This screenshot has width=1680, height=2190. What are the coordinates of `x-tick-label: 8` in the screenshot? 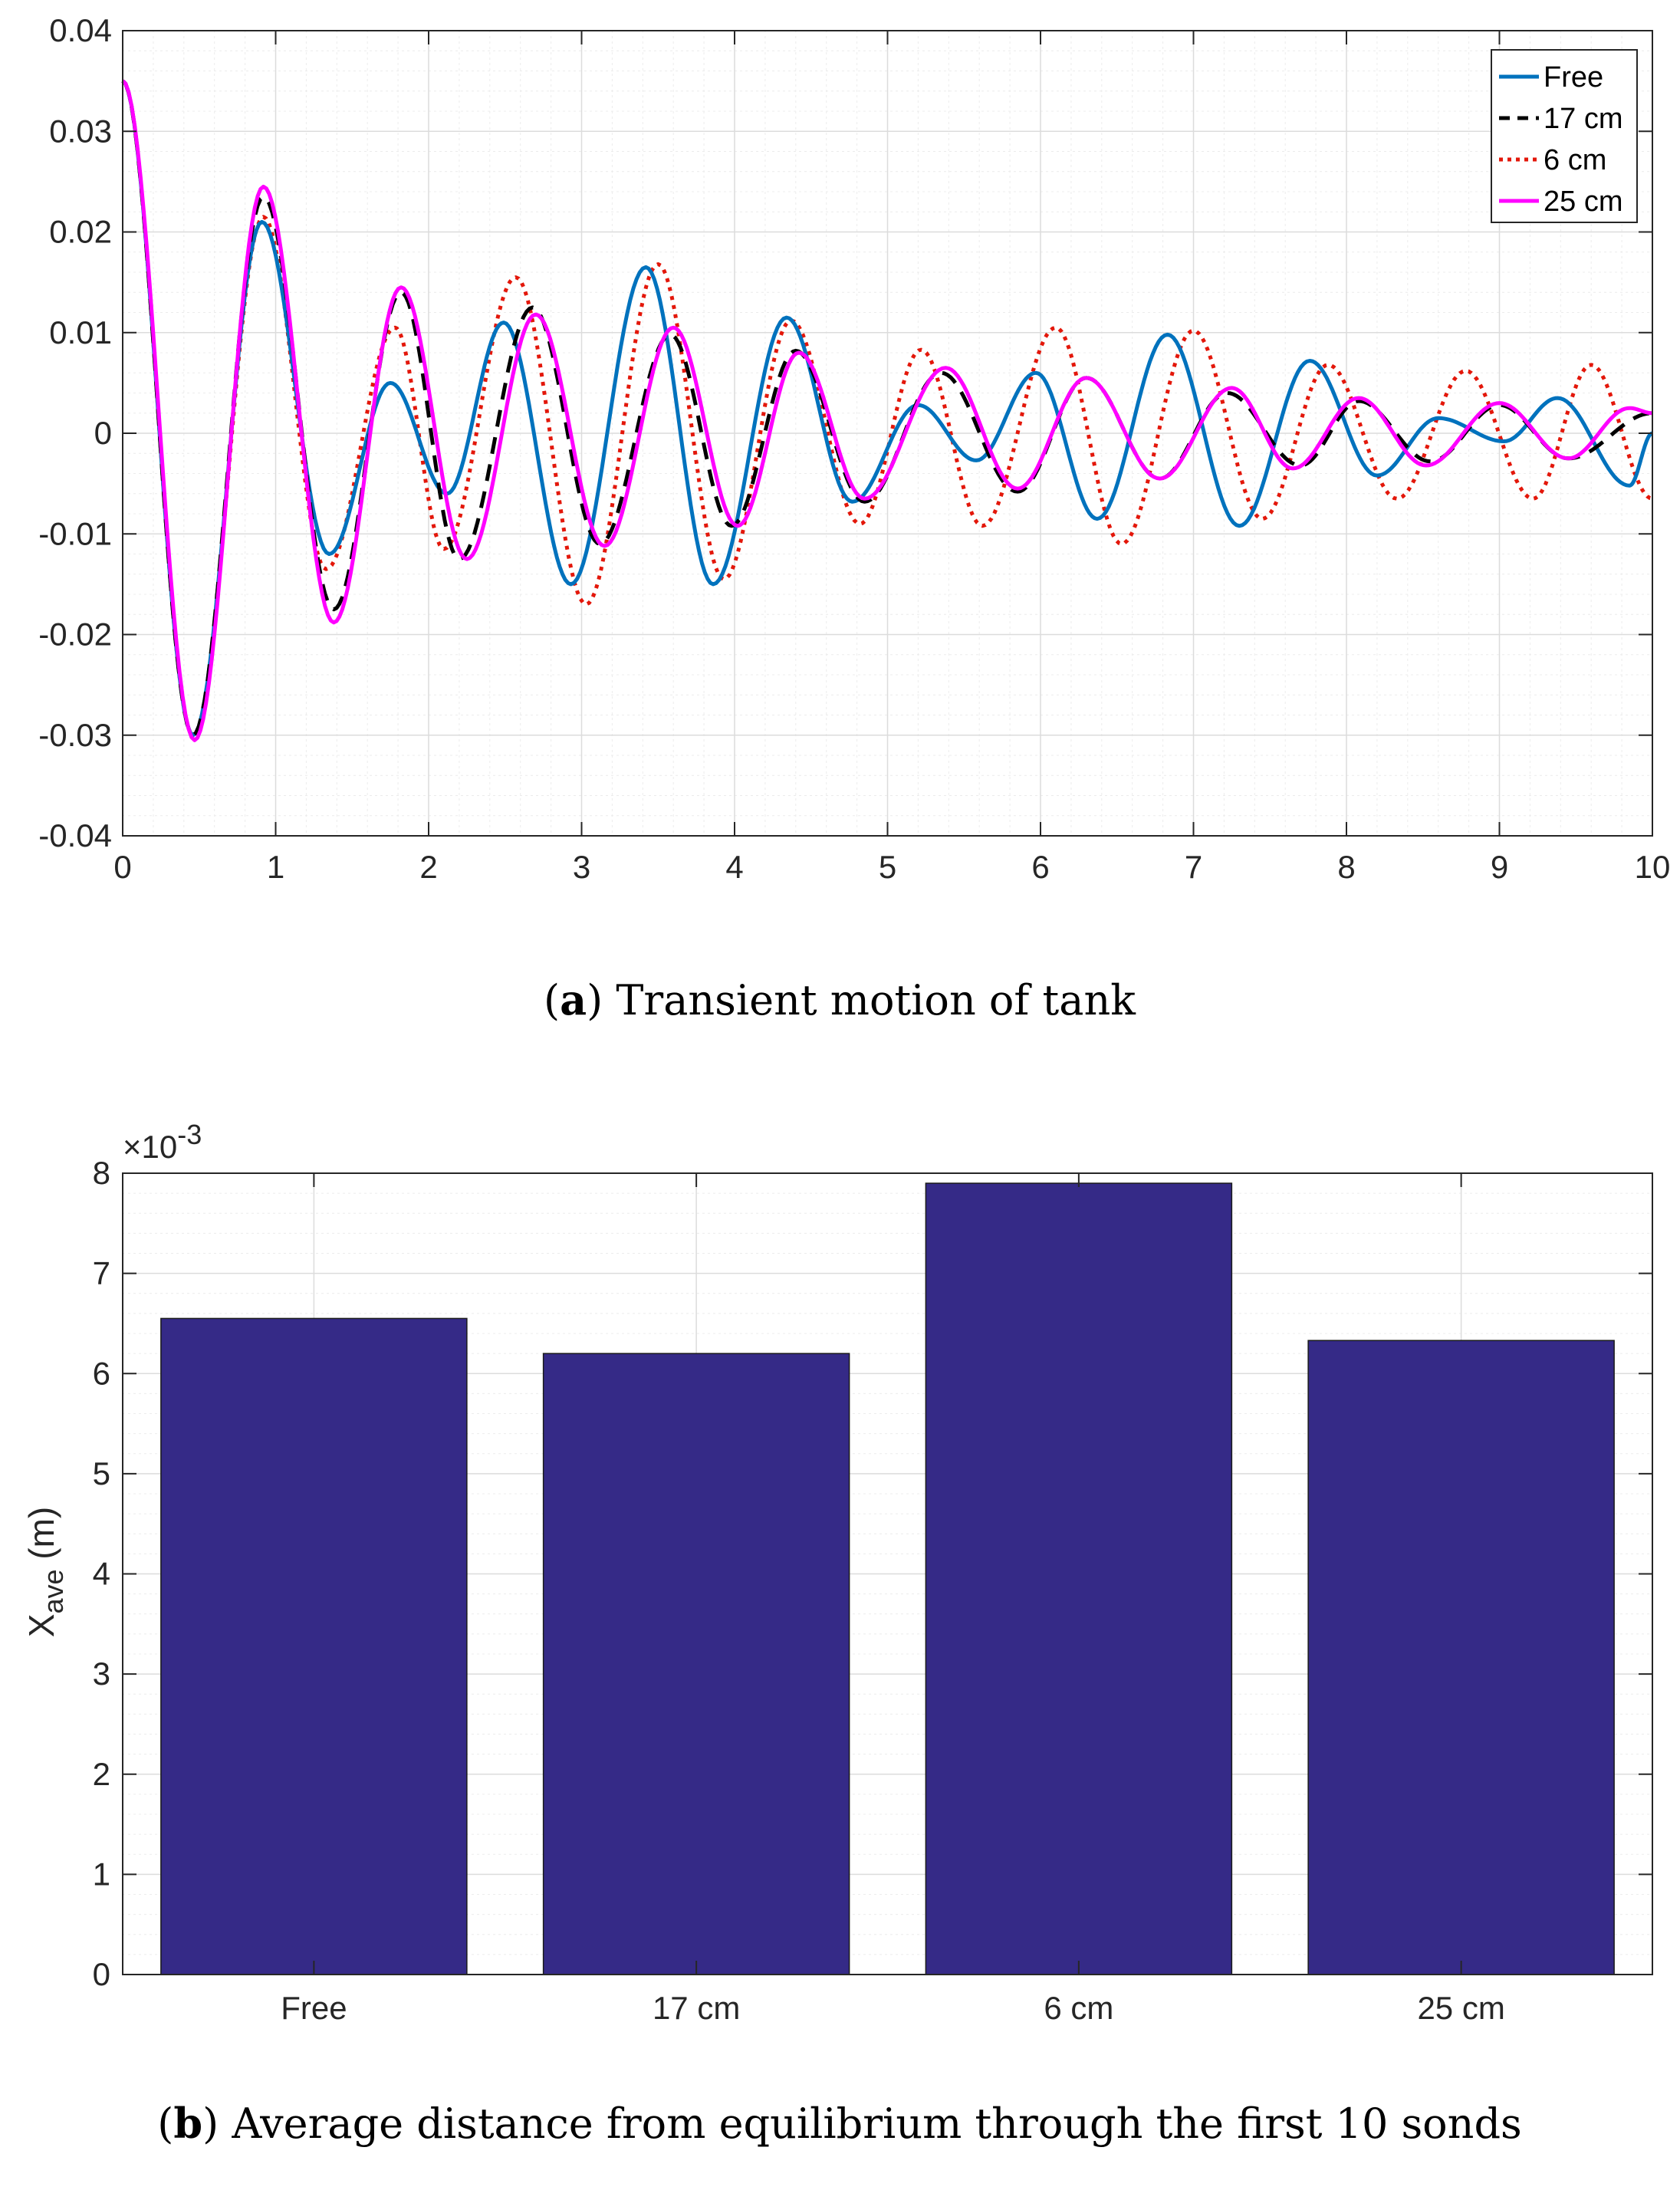 It's located at (1346, 867).